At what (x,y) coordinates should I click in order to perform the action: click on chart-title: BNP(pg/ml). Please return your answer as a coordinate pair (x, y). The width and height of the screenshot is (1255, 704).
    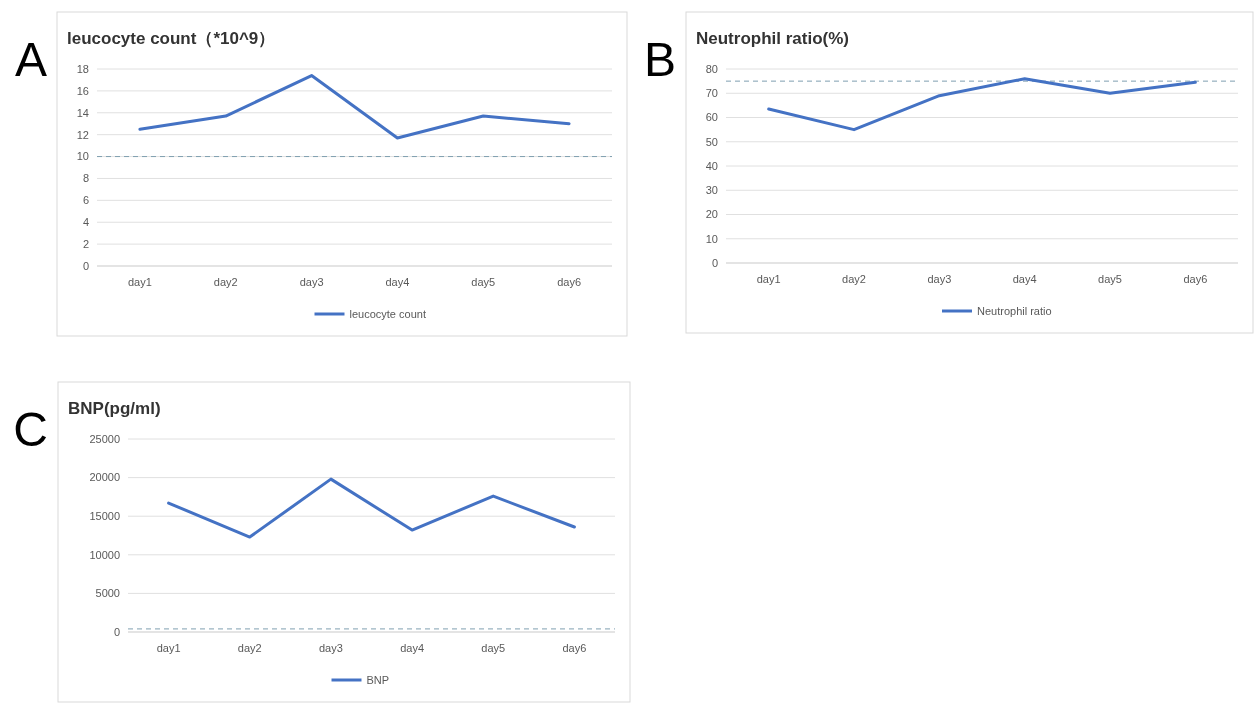
    Looking at the image, I should click on (114, 408).